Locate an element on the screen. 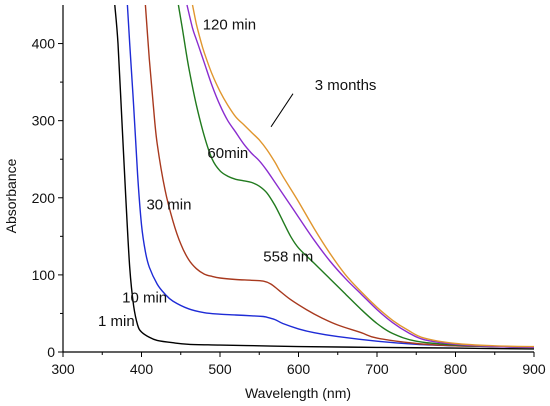 Image resolution: width=550 pixels, height=406 pixels. x-axis-title: Wavelength (nm) is located at coordinates (298, 393).